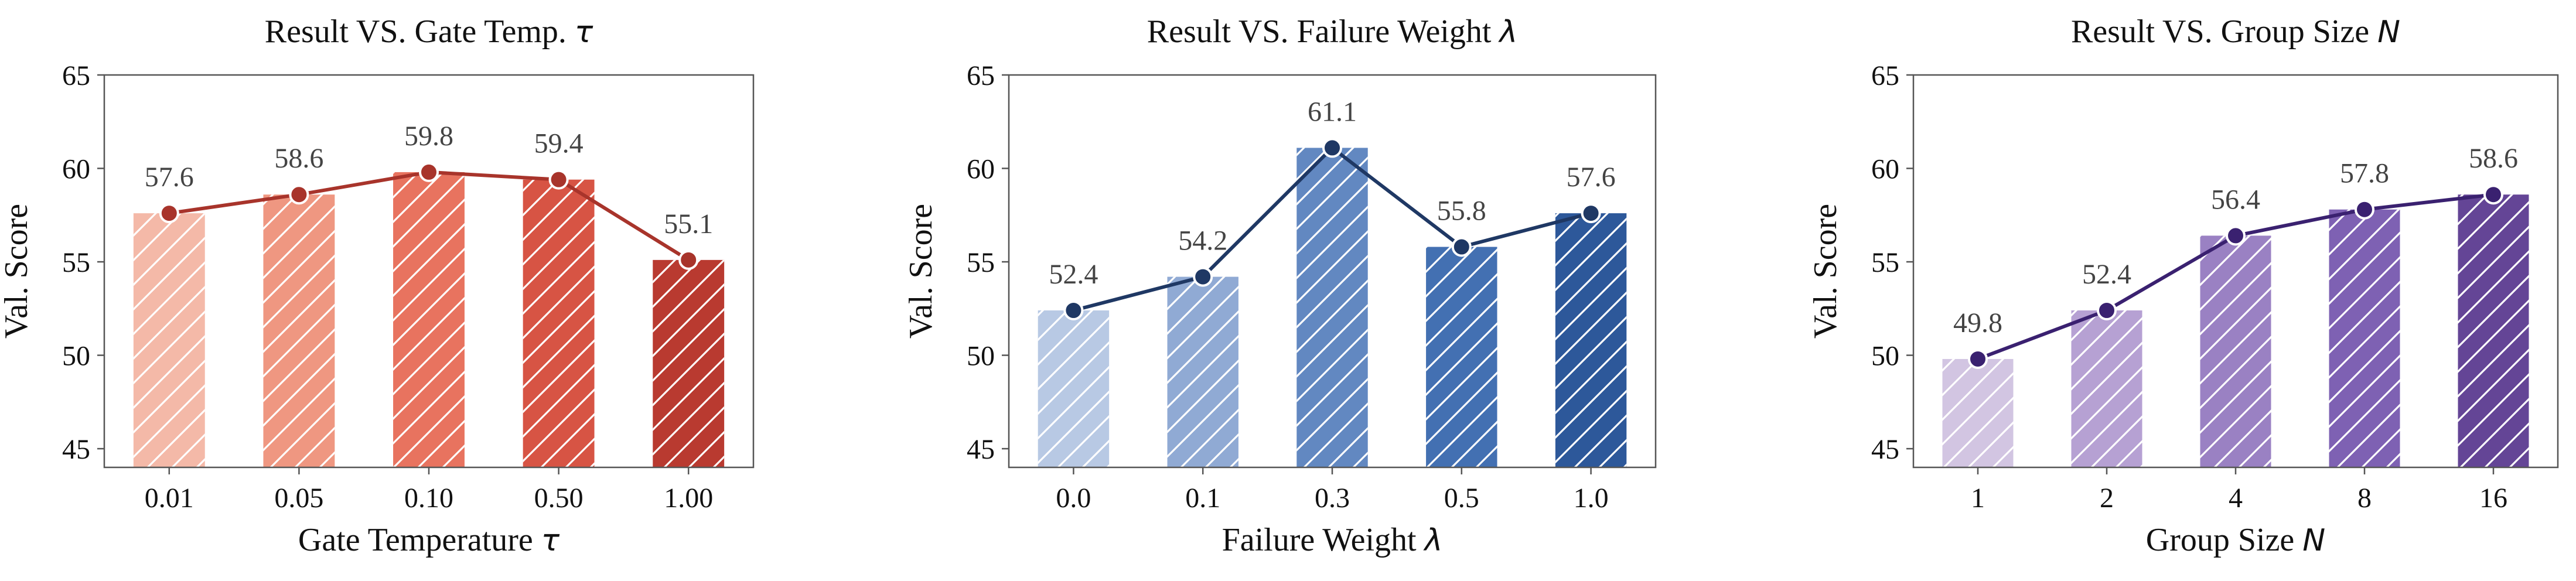  Describe the element at coordinates (559, 498) in the screenshot. I see `x-tick-label: 0.50` at that location.